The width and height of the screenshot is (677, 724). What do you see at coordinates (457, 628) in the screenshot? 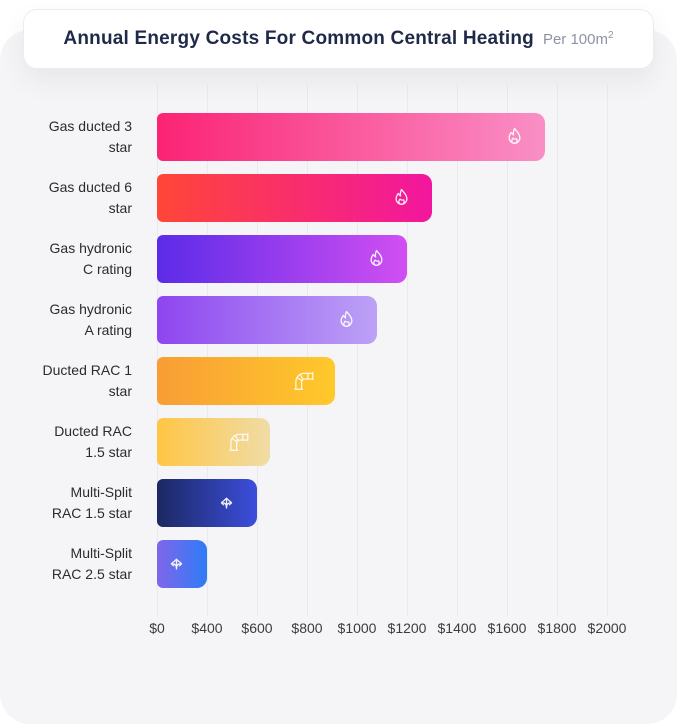
I see `x-axis-tick-label: $1400` at bounding box center [457, 628].